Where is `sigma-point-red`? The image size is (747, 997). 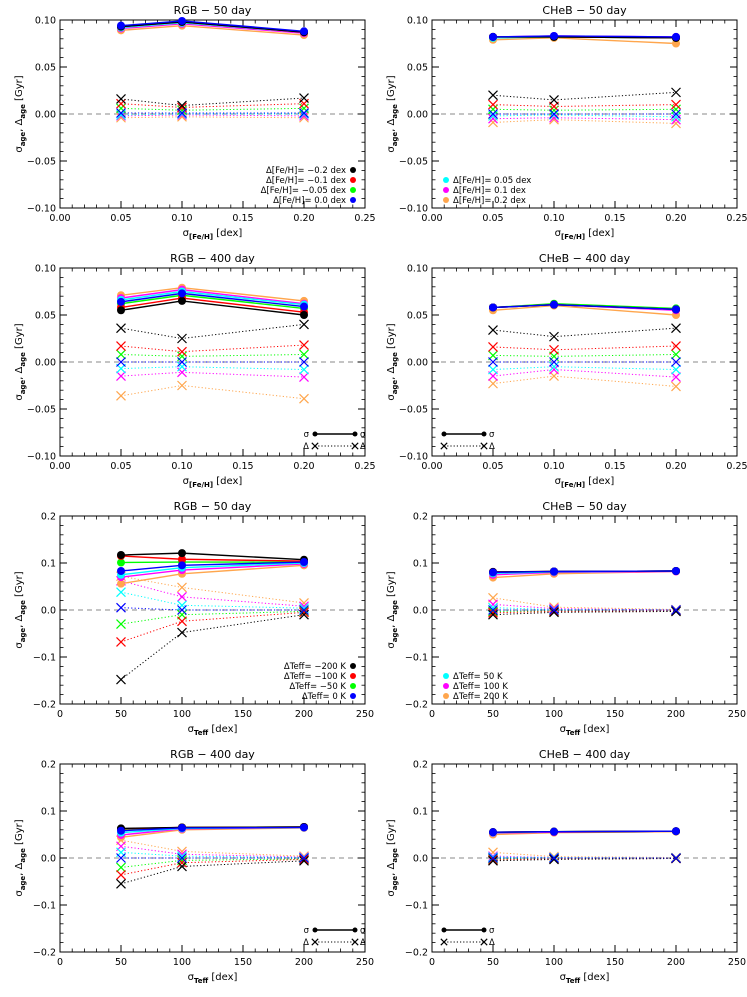 sigma-point-red is located at coordinates (182, 559).